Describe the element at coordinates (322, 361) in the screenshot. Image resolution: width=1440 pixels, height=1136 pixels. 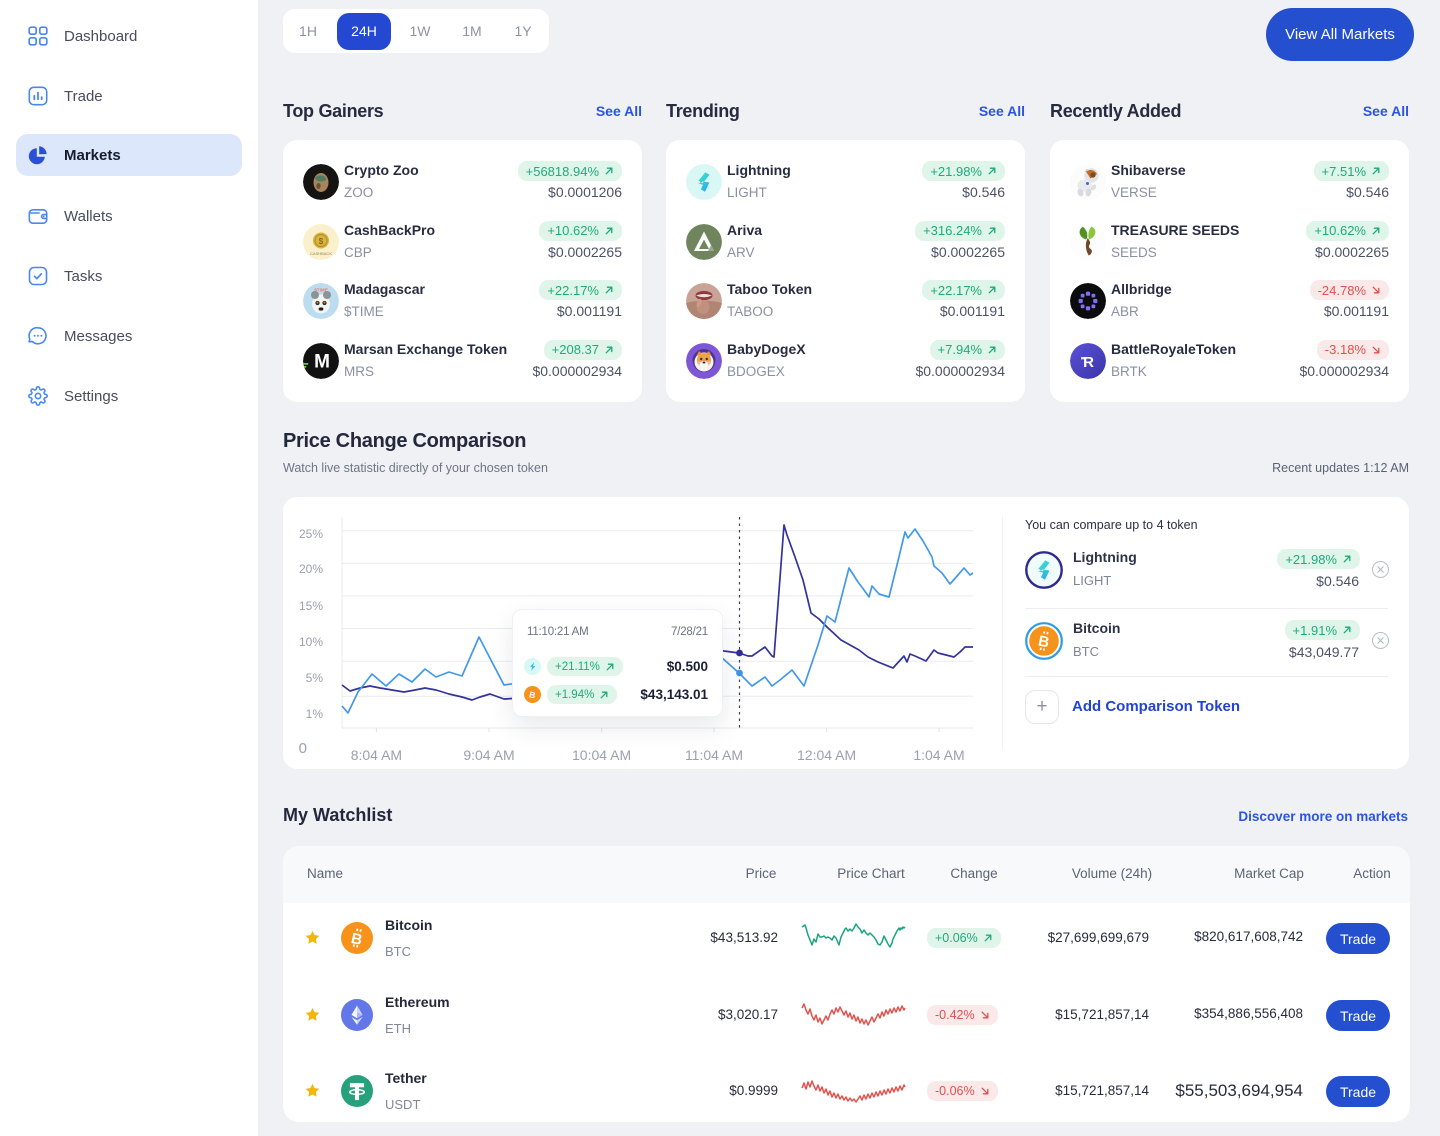
I see `svg-text: M` at that location.